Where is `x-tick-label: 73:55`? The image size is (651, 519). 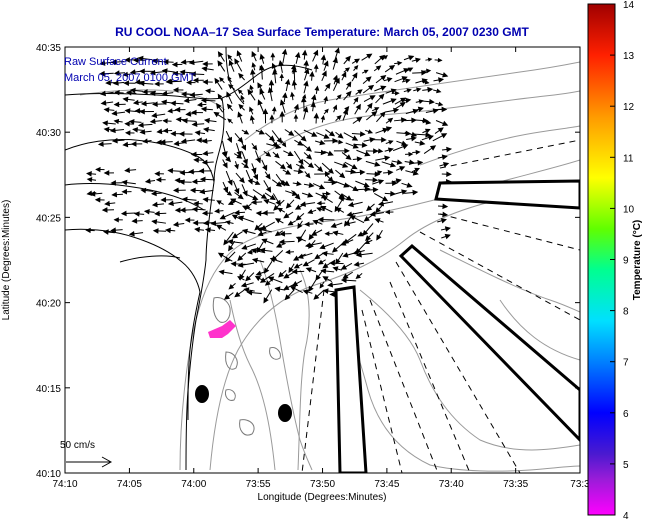 x-tick-label: 73:55 is located at coordinates (258, 484).